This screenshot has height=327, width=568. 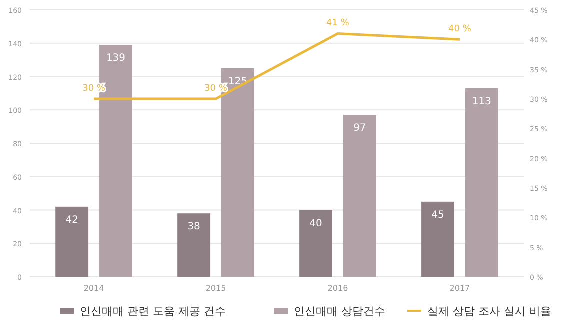 What do you see at coordinates (482, 102) in the screenshot?
I see `data-label: 113` at bounding box center [482, 102].